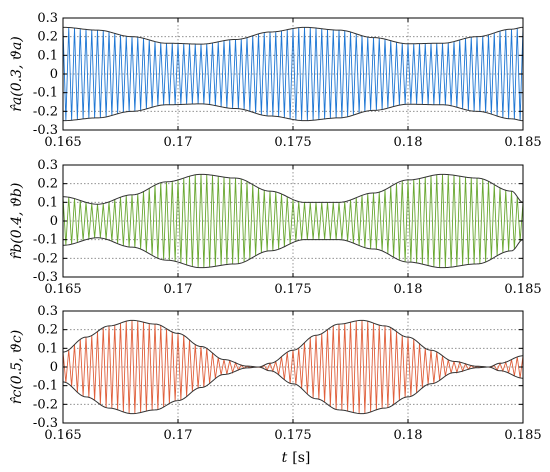 The width and height of the screenshot is (550, 472). Describe the element at coordinates (17, 367) in the screenshot. I see `y-axis-label: r̂c(0.5, ϑc)` at that location.